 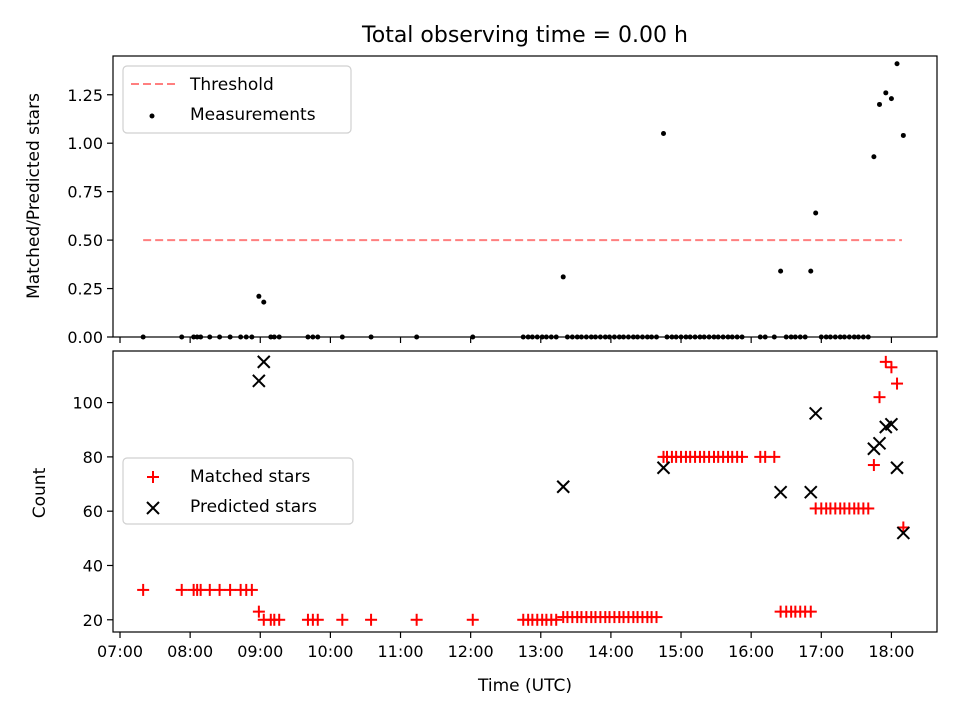 What do you see at coordinates (190, 651) in the screenshot?
I see `x-tick-label: 08:00` at bounding box center [190, 651].